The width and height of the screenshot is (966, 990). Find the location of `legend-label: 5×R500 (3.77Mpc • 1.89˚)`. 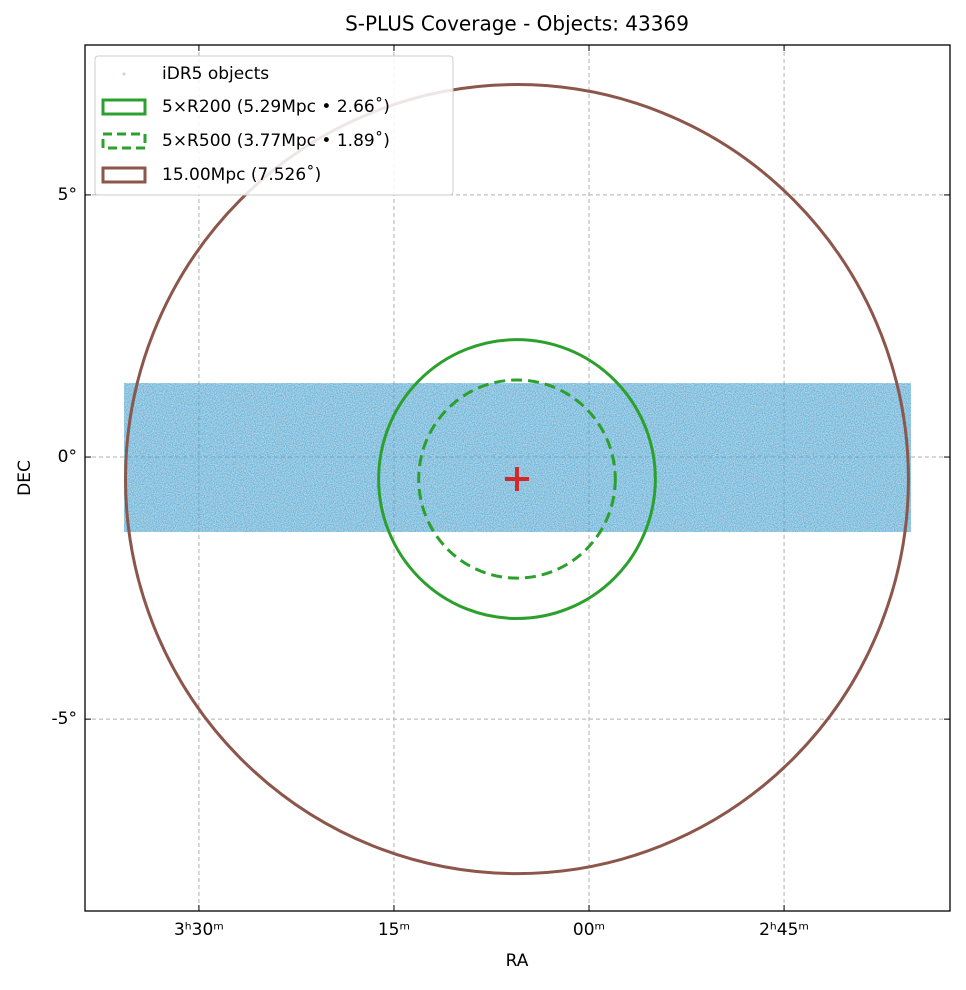

legend-label: 5×R500 (3.77Mpc • 1.89˚) is located at coordinates (276, 140).